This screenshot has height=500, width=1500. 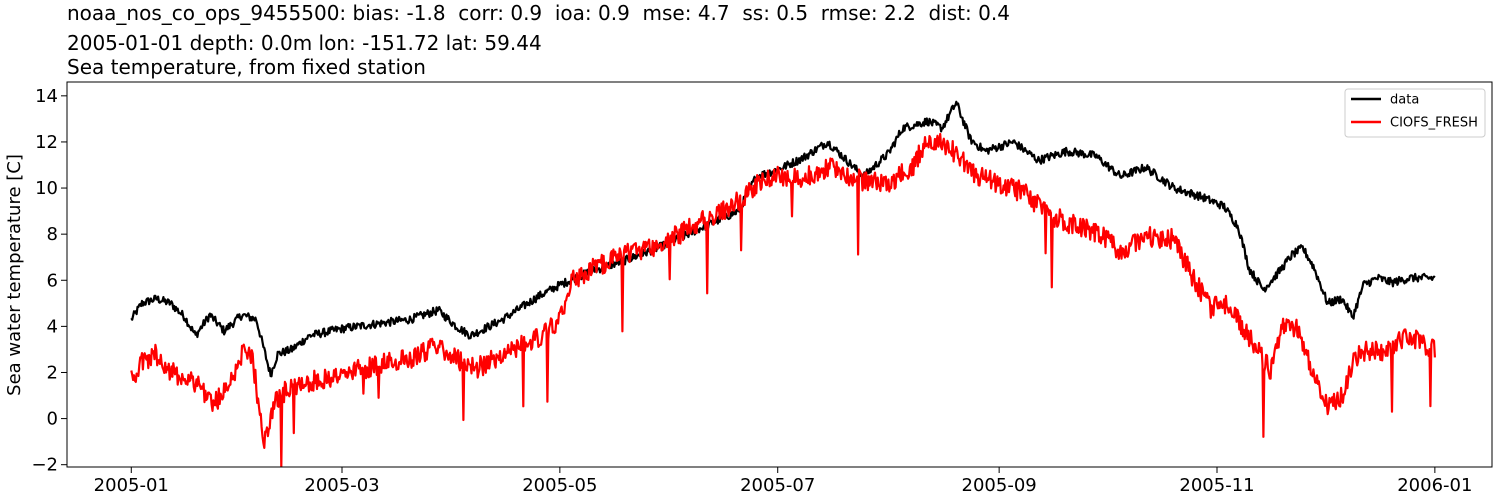 What do you see at coordinates (46, 188) in the screenshot?
I see `y-tick-label: 10` at bounding box center [46, 188].